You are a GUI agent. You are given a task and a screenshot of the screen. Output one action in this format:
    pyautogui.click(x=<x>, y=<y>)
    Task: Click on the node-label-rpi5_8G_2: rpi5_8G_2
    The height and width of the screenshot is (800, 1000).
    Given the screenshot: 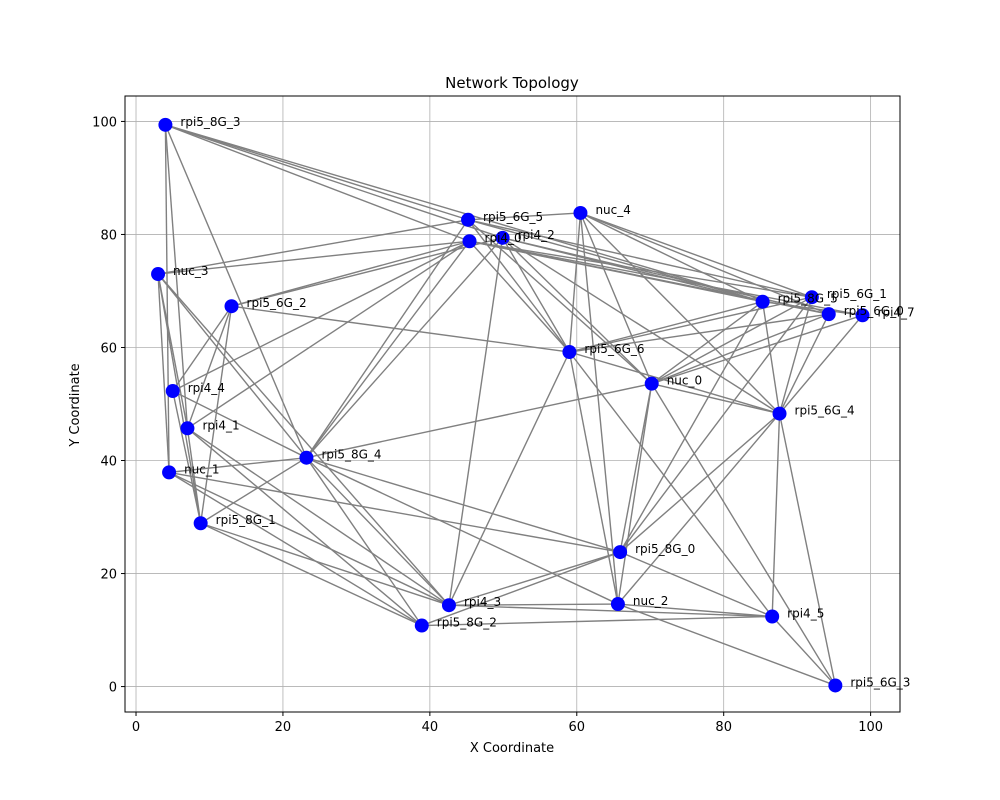 What is the action you would take?
    pyautogui.click(x=467, y=623)
    